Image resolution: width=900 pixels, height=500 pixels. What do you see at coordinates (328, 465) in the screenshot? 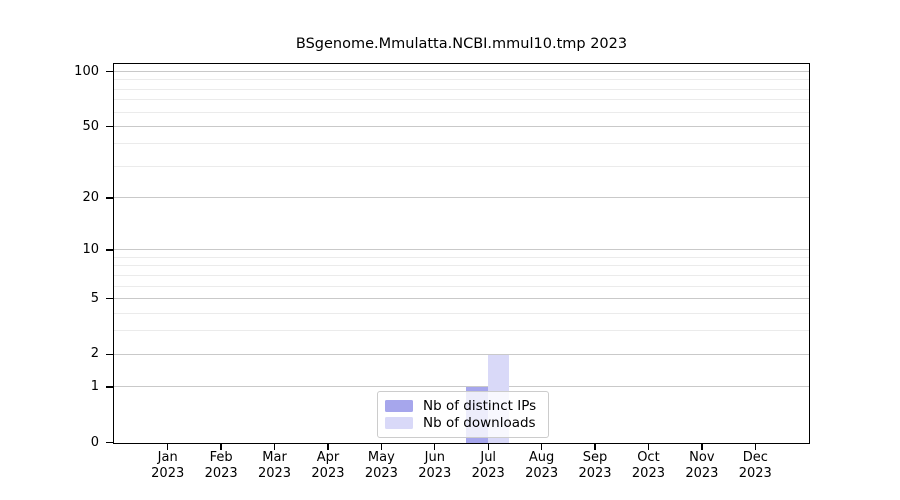
I see `x-tick-label: Apr 2023` at bounding box center [328, 465].